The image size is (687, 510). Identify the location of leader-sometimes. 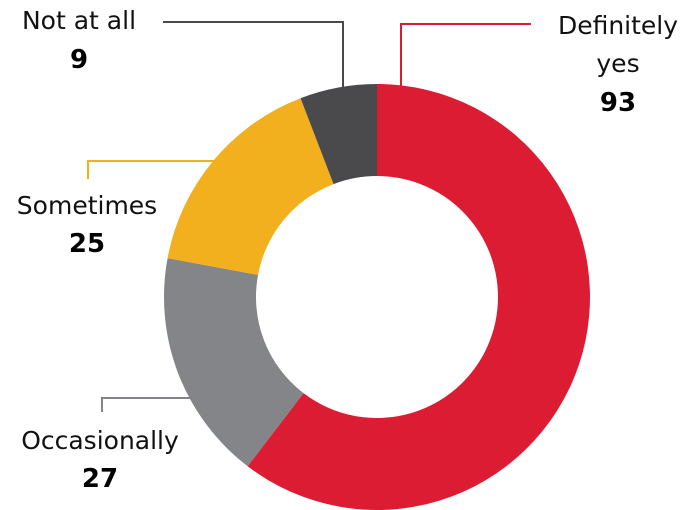
(151, 169).